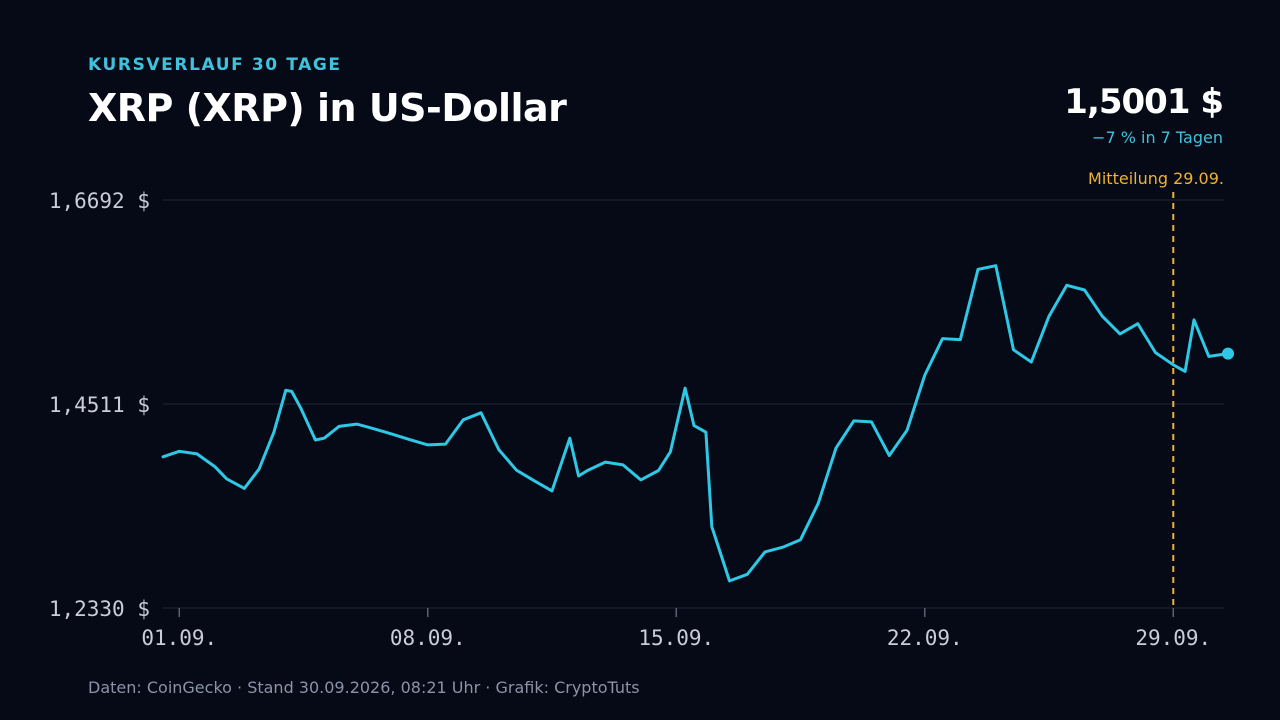 This screenshot has width=1280, height=720. Describe the element at coordinates (1228, 353) in the screenshot. I see `last-point` at that location.